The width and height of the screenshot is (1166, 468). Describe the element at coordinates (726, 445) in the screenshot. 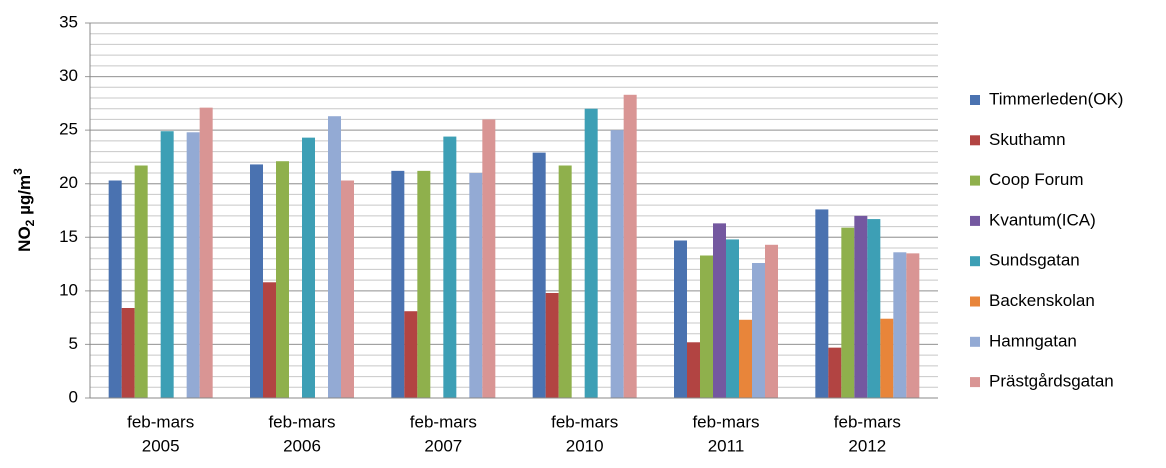

I see `x-tick-label: 2011` at that location.